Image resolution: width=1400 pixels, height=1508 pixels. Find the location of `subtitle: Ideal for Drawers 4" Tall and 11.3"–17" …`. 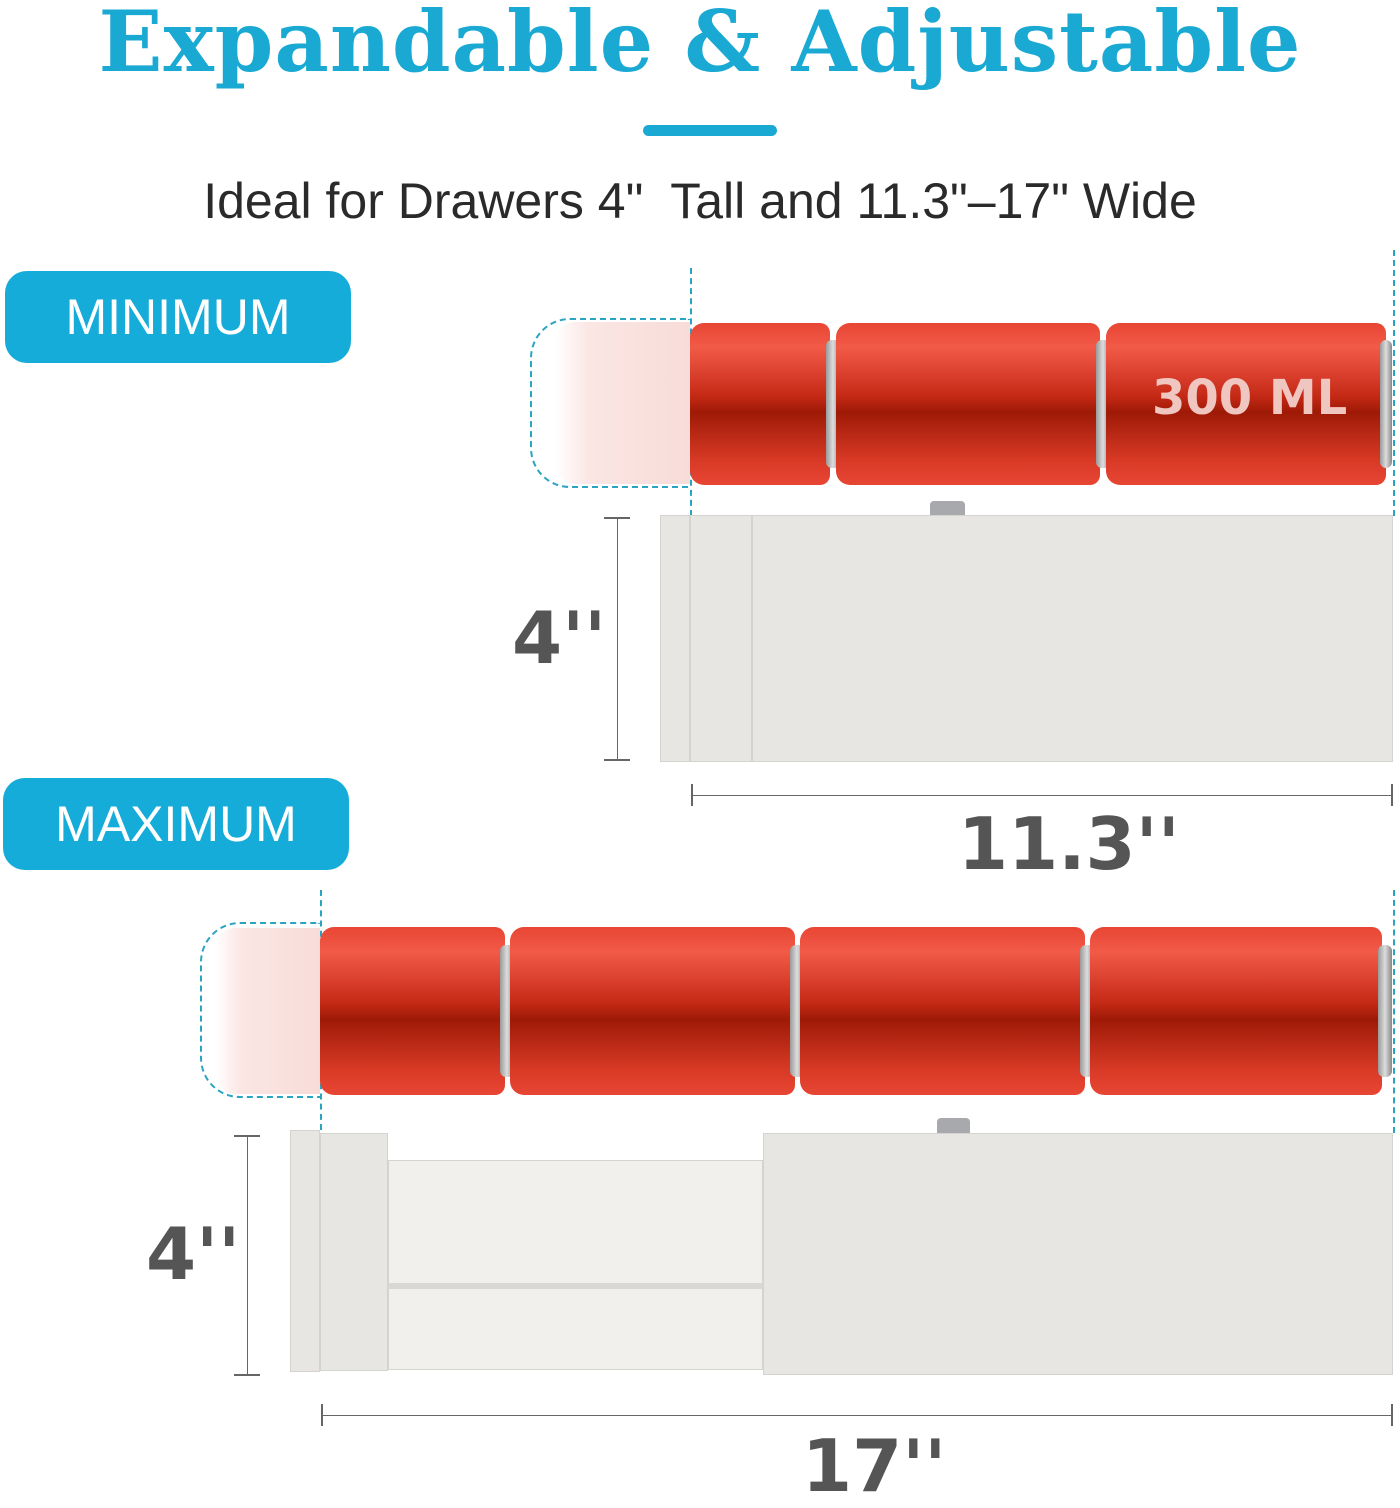

subtitle: Ideal for Drawers 4" Tall and 11.3"–17" … is located at coordinates (700, 201).